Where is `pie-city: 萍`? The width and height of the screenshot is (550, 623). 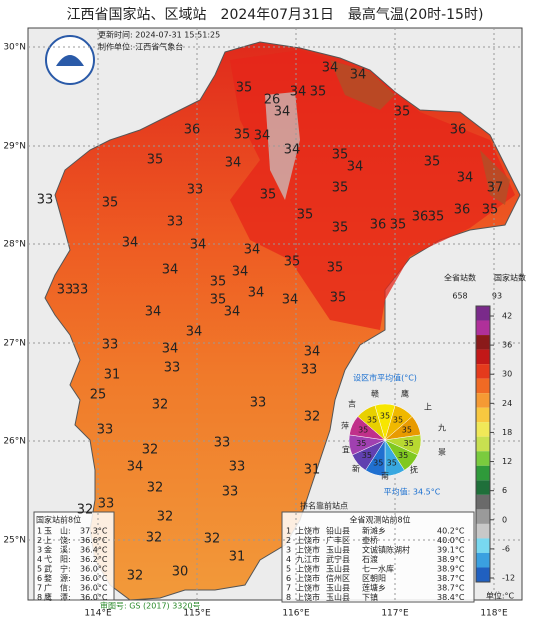
pie-city: 萍 is located at coordinates (345, 426).